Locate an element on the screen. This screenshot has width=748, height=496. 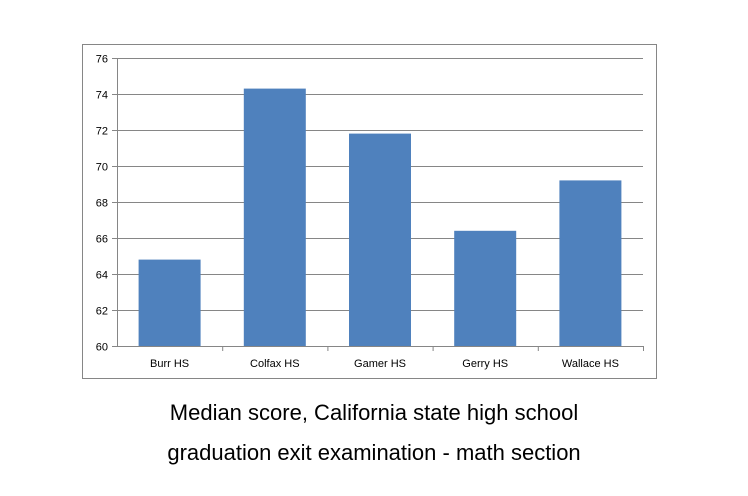
y-tick-label: 64 is located at coordinates (102, 276).